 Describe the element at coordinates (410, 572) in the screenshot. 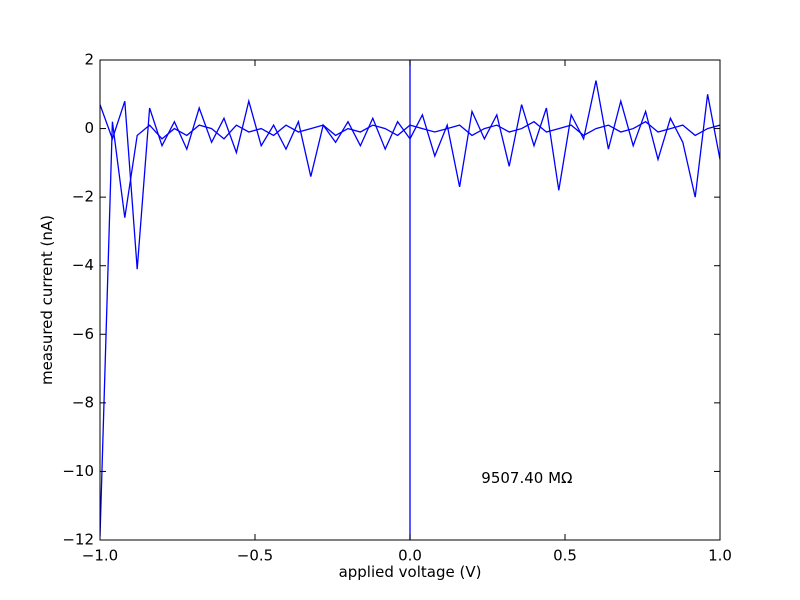

I see `x-axis-label: applied voltage (V)` at that location.